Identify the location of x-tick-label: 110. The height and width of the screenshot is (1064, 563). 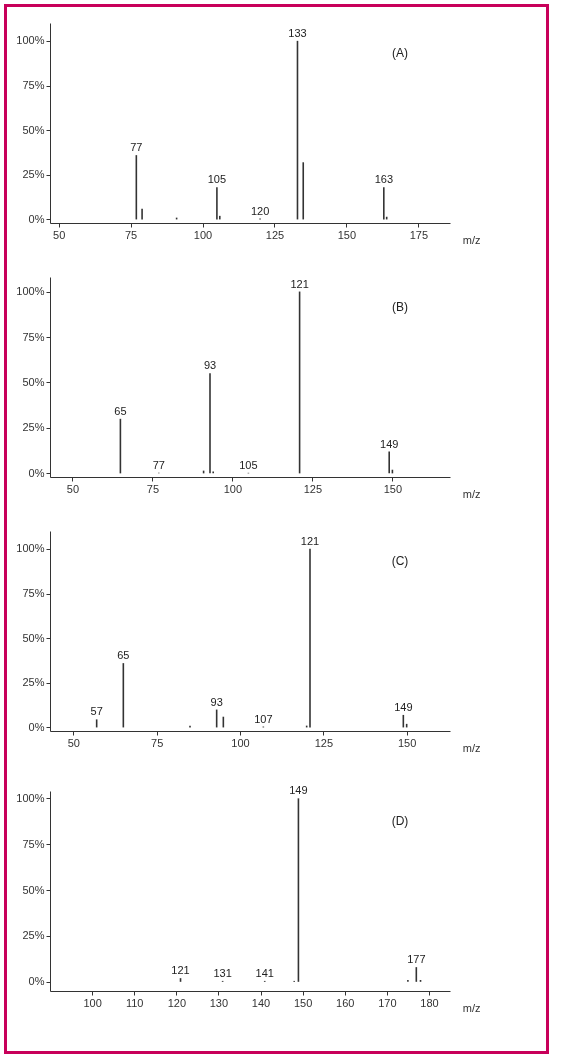
(134, 1002).